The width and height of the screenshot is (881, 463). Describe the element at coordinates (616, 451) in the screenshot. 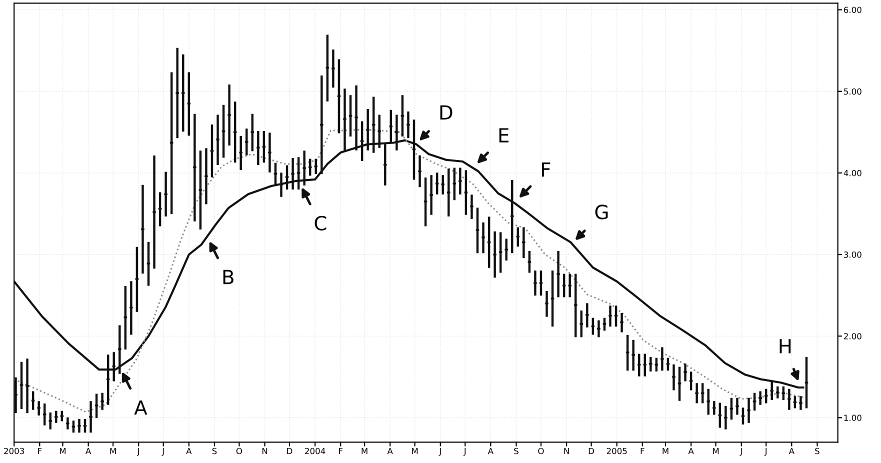

I see `x-tick-label: 2005` at that location.